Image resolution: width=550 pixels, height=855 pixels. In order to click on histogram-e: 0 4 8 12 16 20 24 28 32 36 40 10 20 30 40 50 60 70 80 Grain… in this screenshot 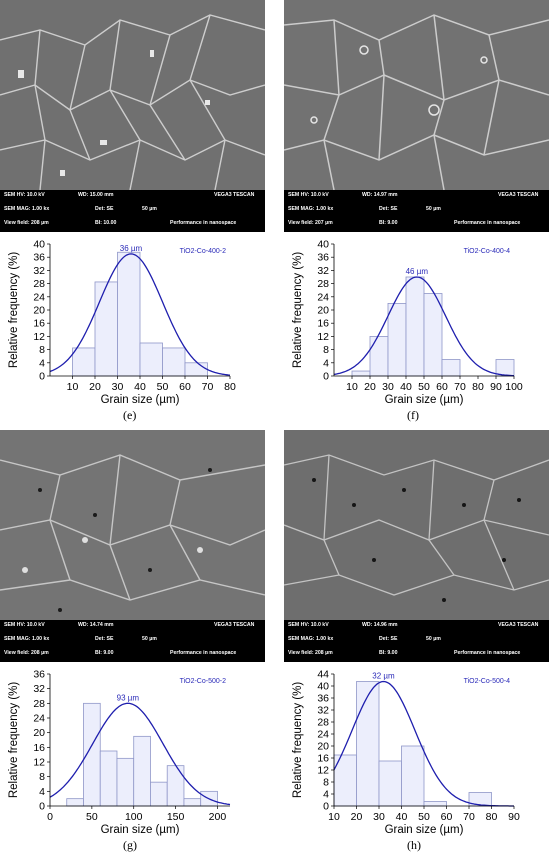, I will do `click(132, 323)`.